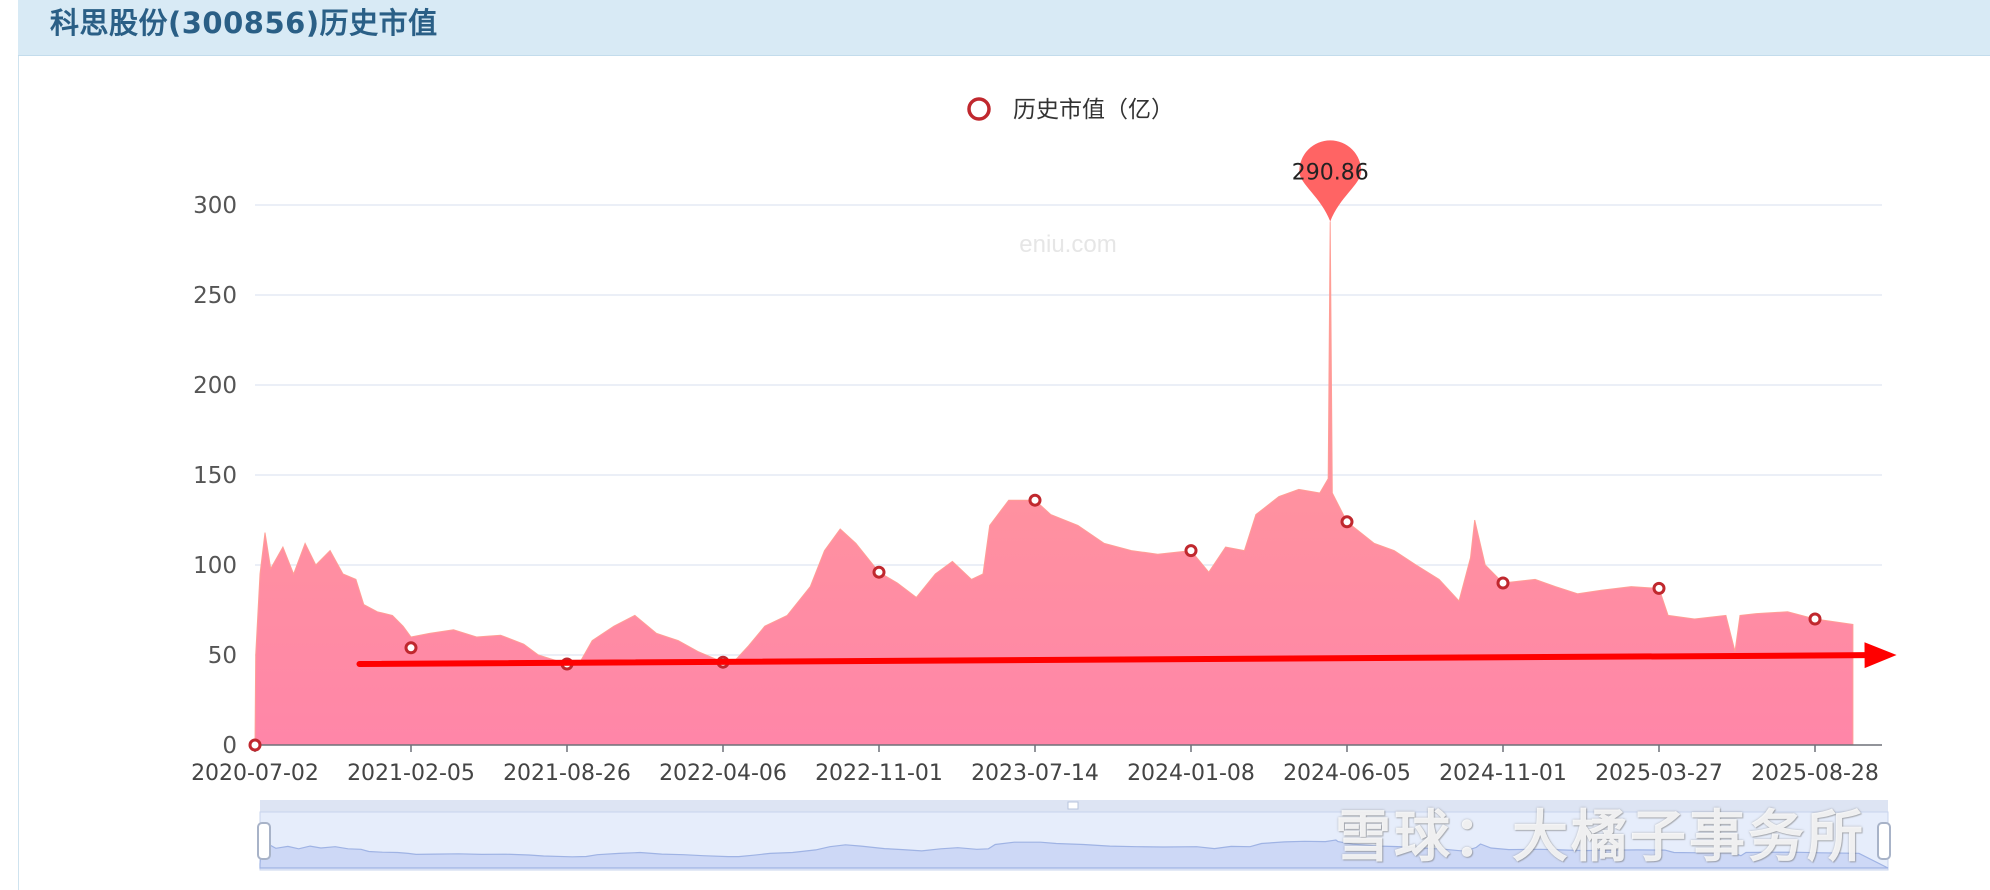 The image size is (1990, 890). I want to click on y-tick-label: 0, so click(229, 746).